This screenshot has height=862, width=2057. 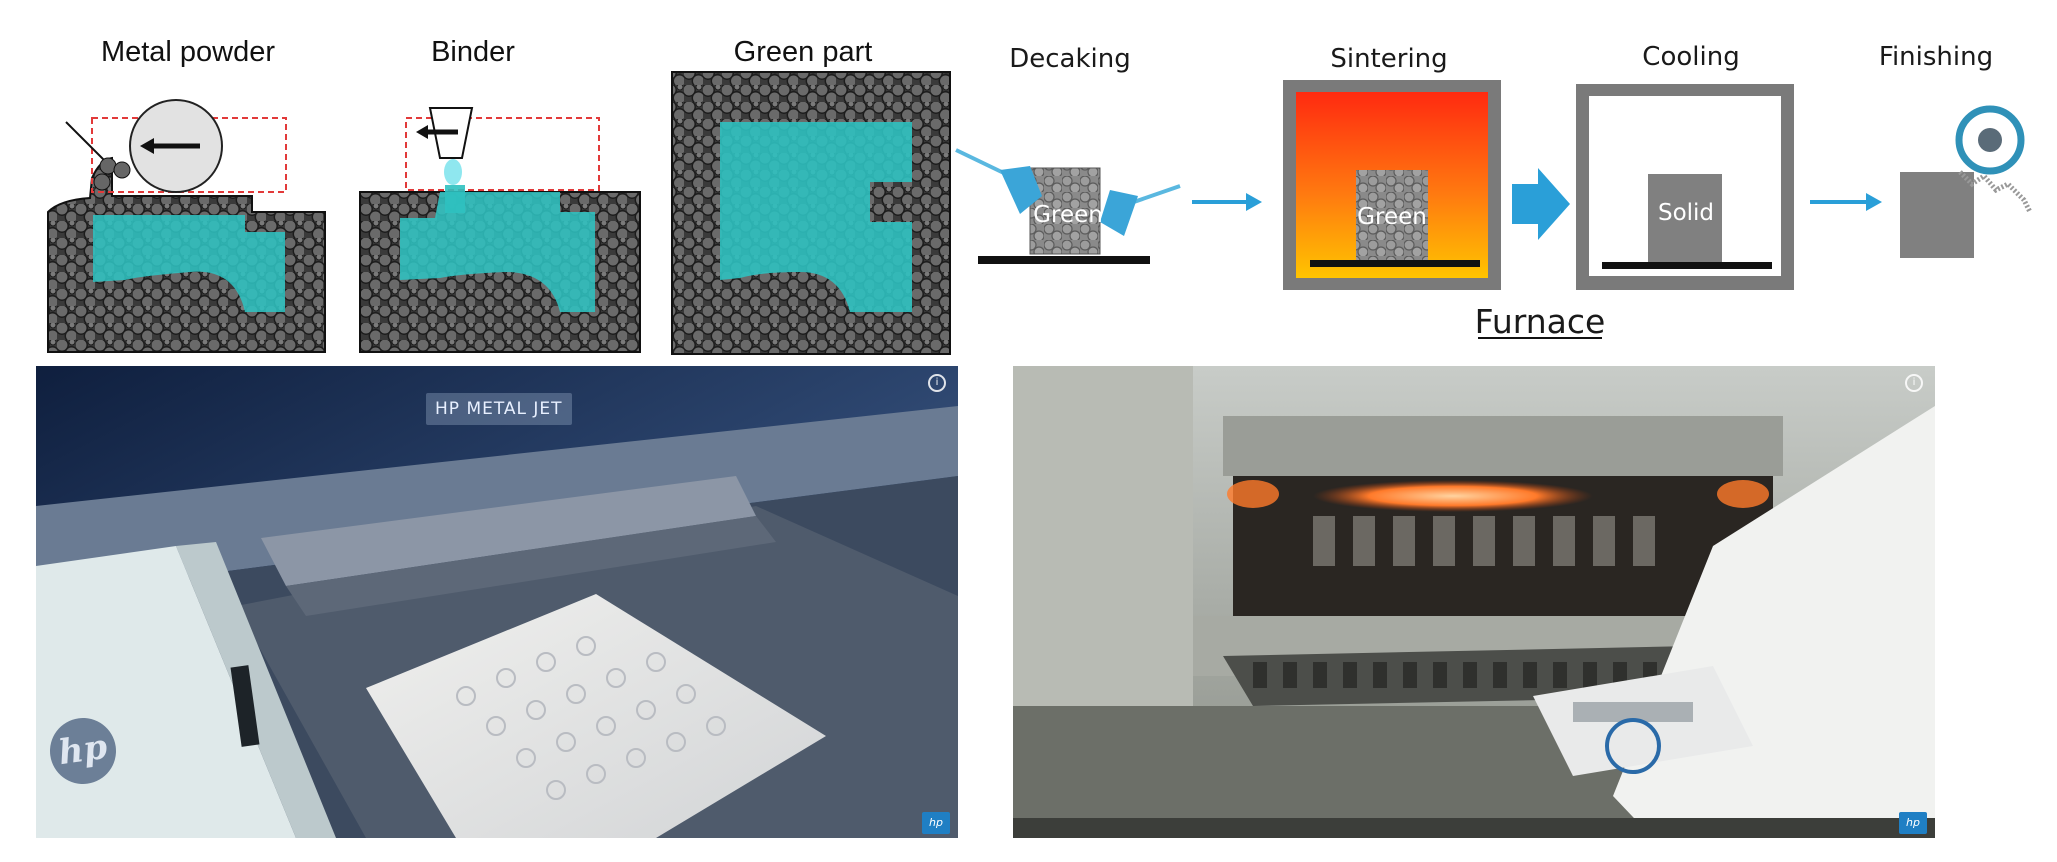 What do you see at coordinates (186, 226) in the screenshot?
I see `metal-powder-panel` at bounding box center [186, 226].